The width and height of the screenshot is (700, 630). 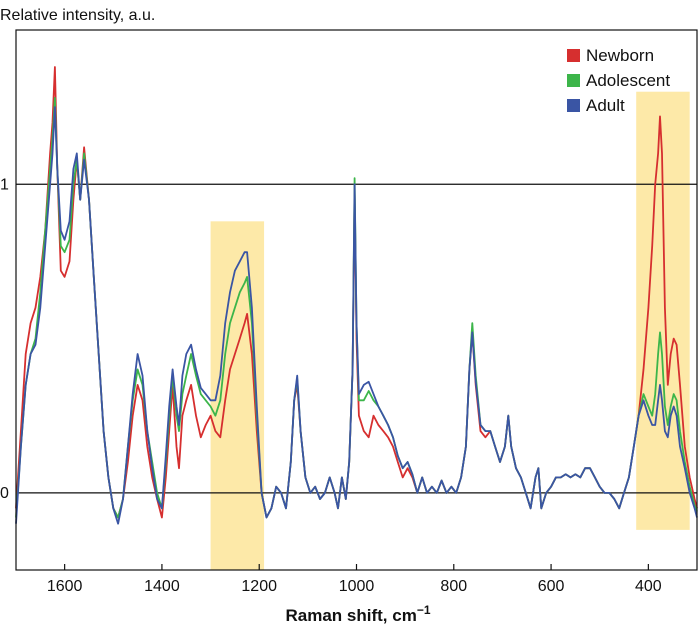 What do you see at coordinates (551, 586) in the screenshot?
I see `x-tick-label-600: 600` at bounding box center [551, 586].